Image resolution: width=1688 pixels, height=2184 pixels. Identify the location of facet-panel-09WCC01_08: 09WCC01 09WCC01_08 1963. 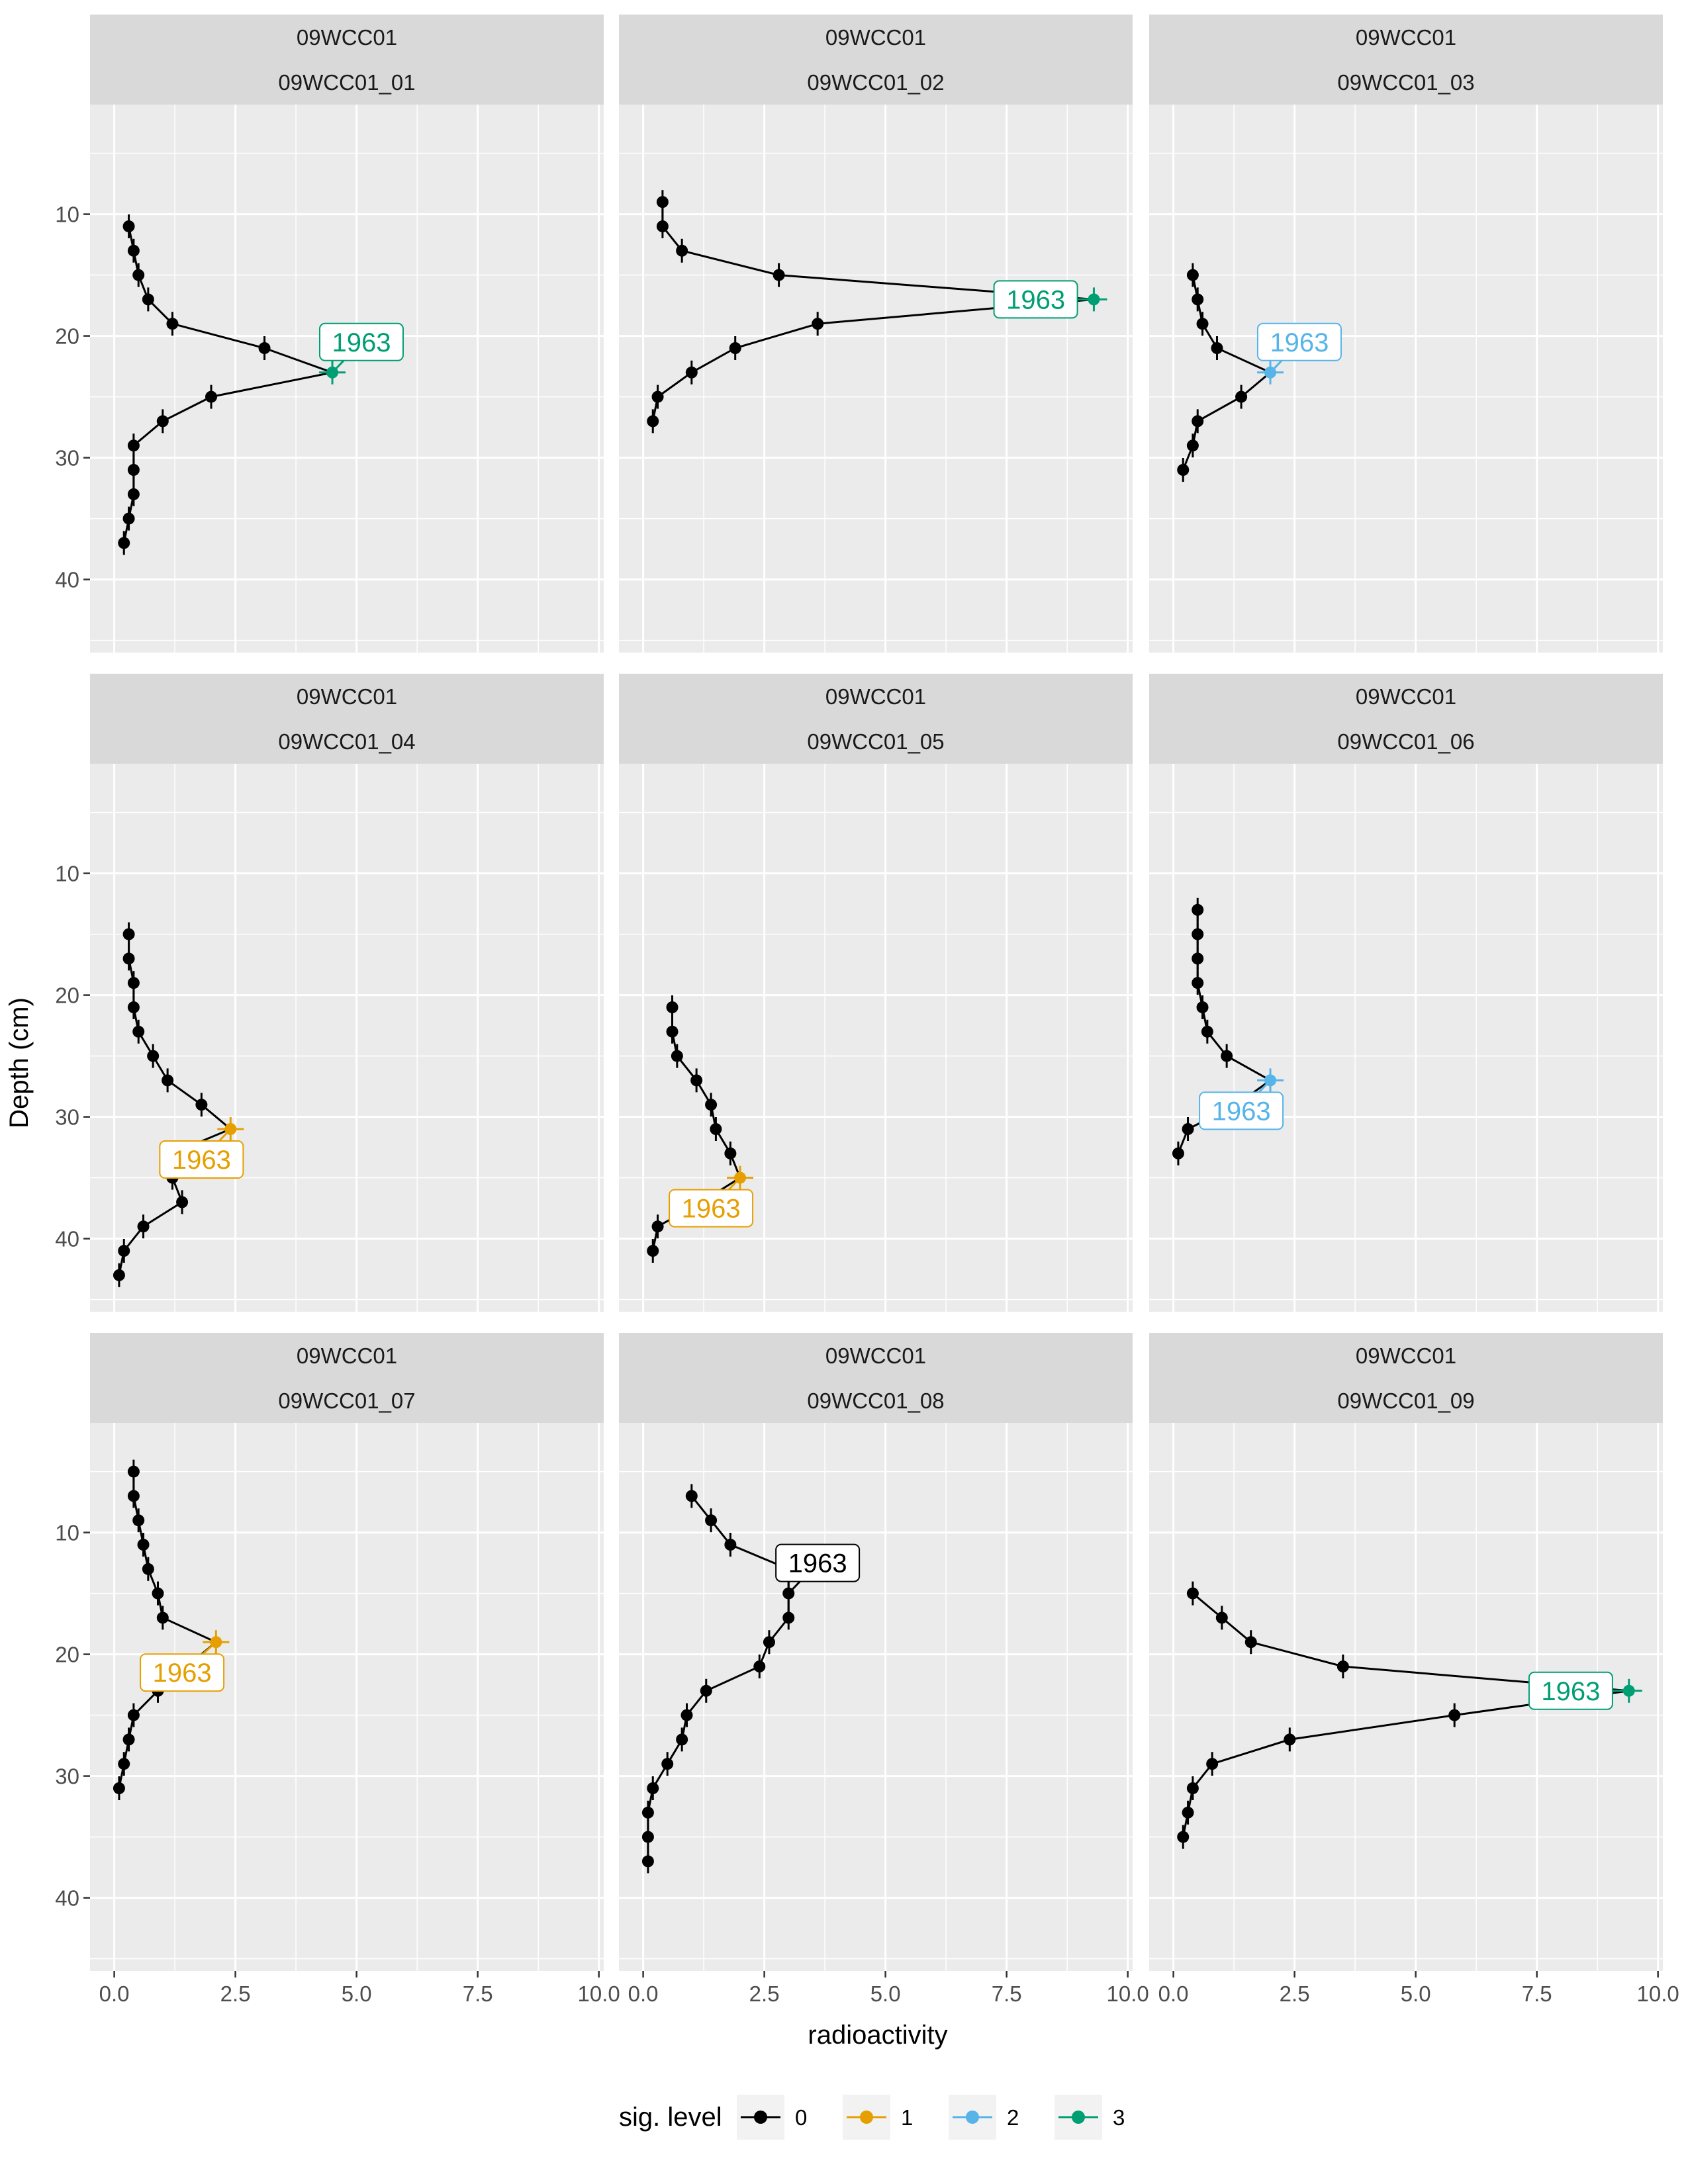
(876, 1652).